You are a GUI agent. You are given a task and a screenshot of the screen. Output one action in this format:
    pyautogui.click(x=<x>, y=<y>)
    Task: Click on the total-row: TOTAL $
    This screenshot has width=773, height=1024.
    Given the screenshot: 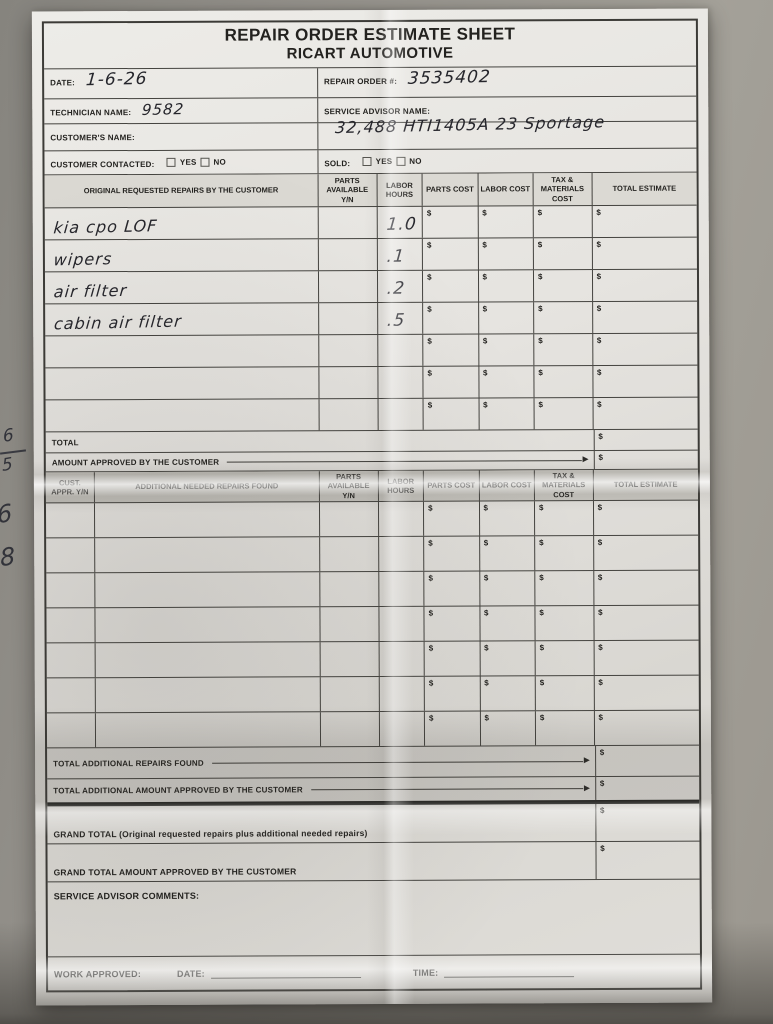 What is the action you would take?
    pyautogui.click(x=371, y=441)
    